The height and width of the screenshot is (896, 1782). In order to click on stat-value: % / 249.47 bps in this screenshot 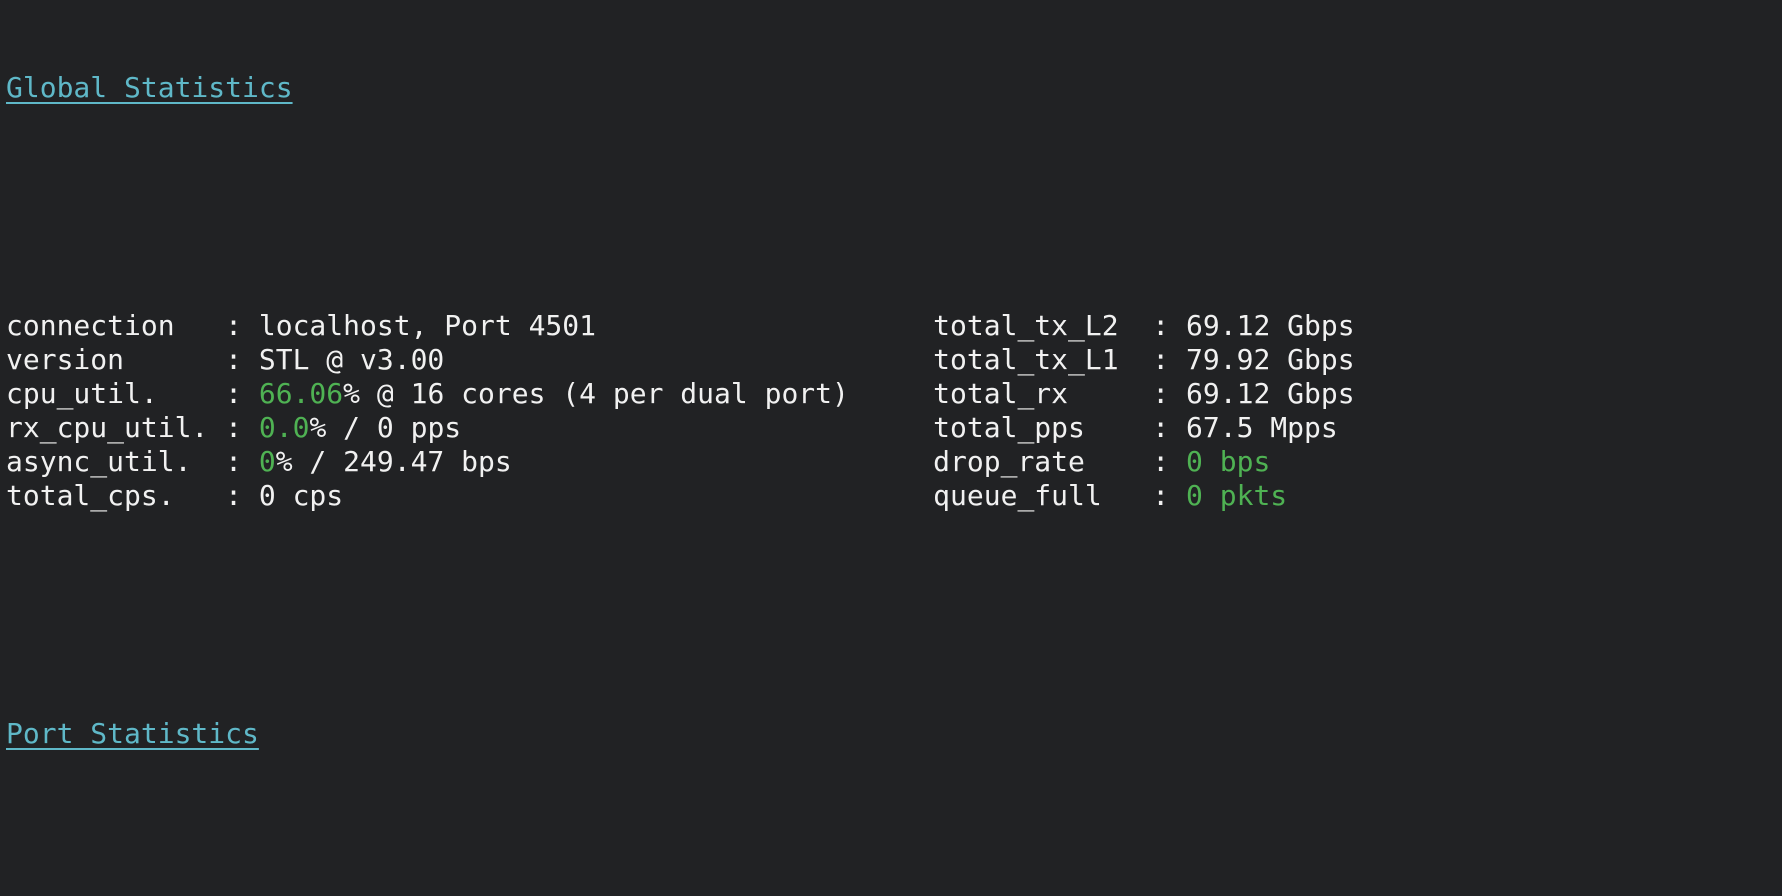, I will do `click(393, 461)`.